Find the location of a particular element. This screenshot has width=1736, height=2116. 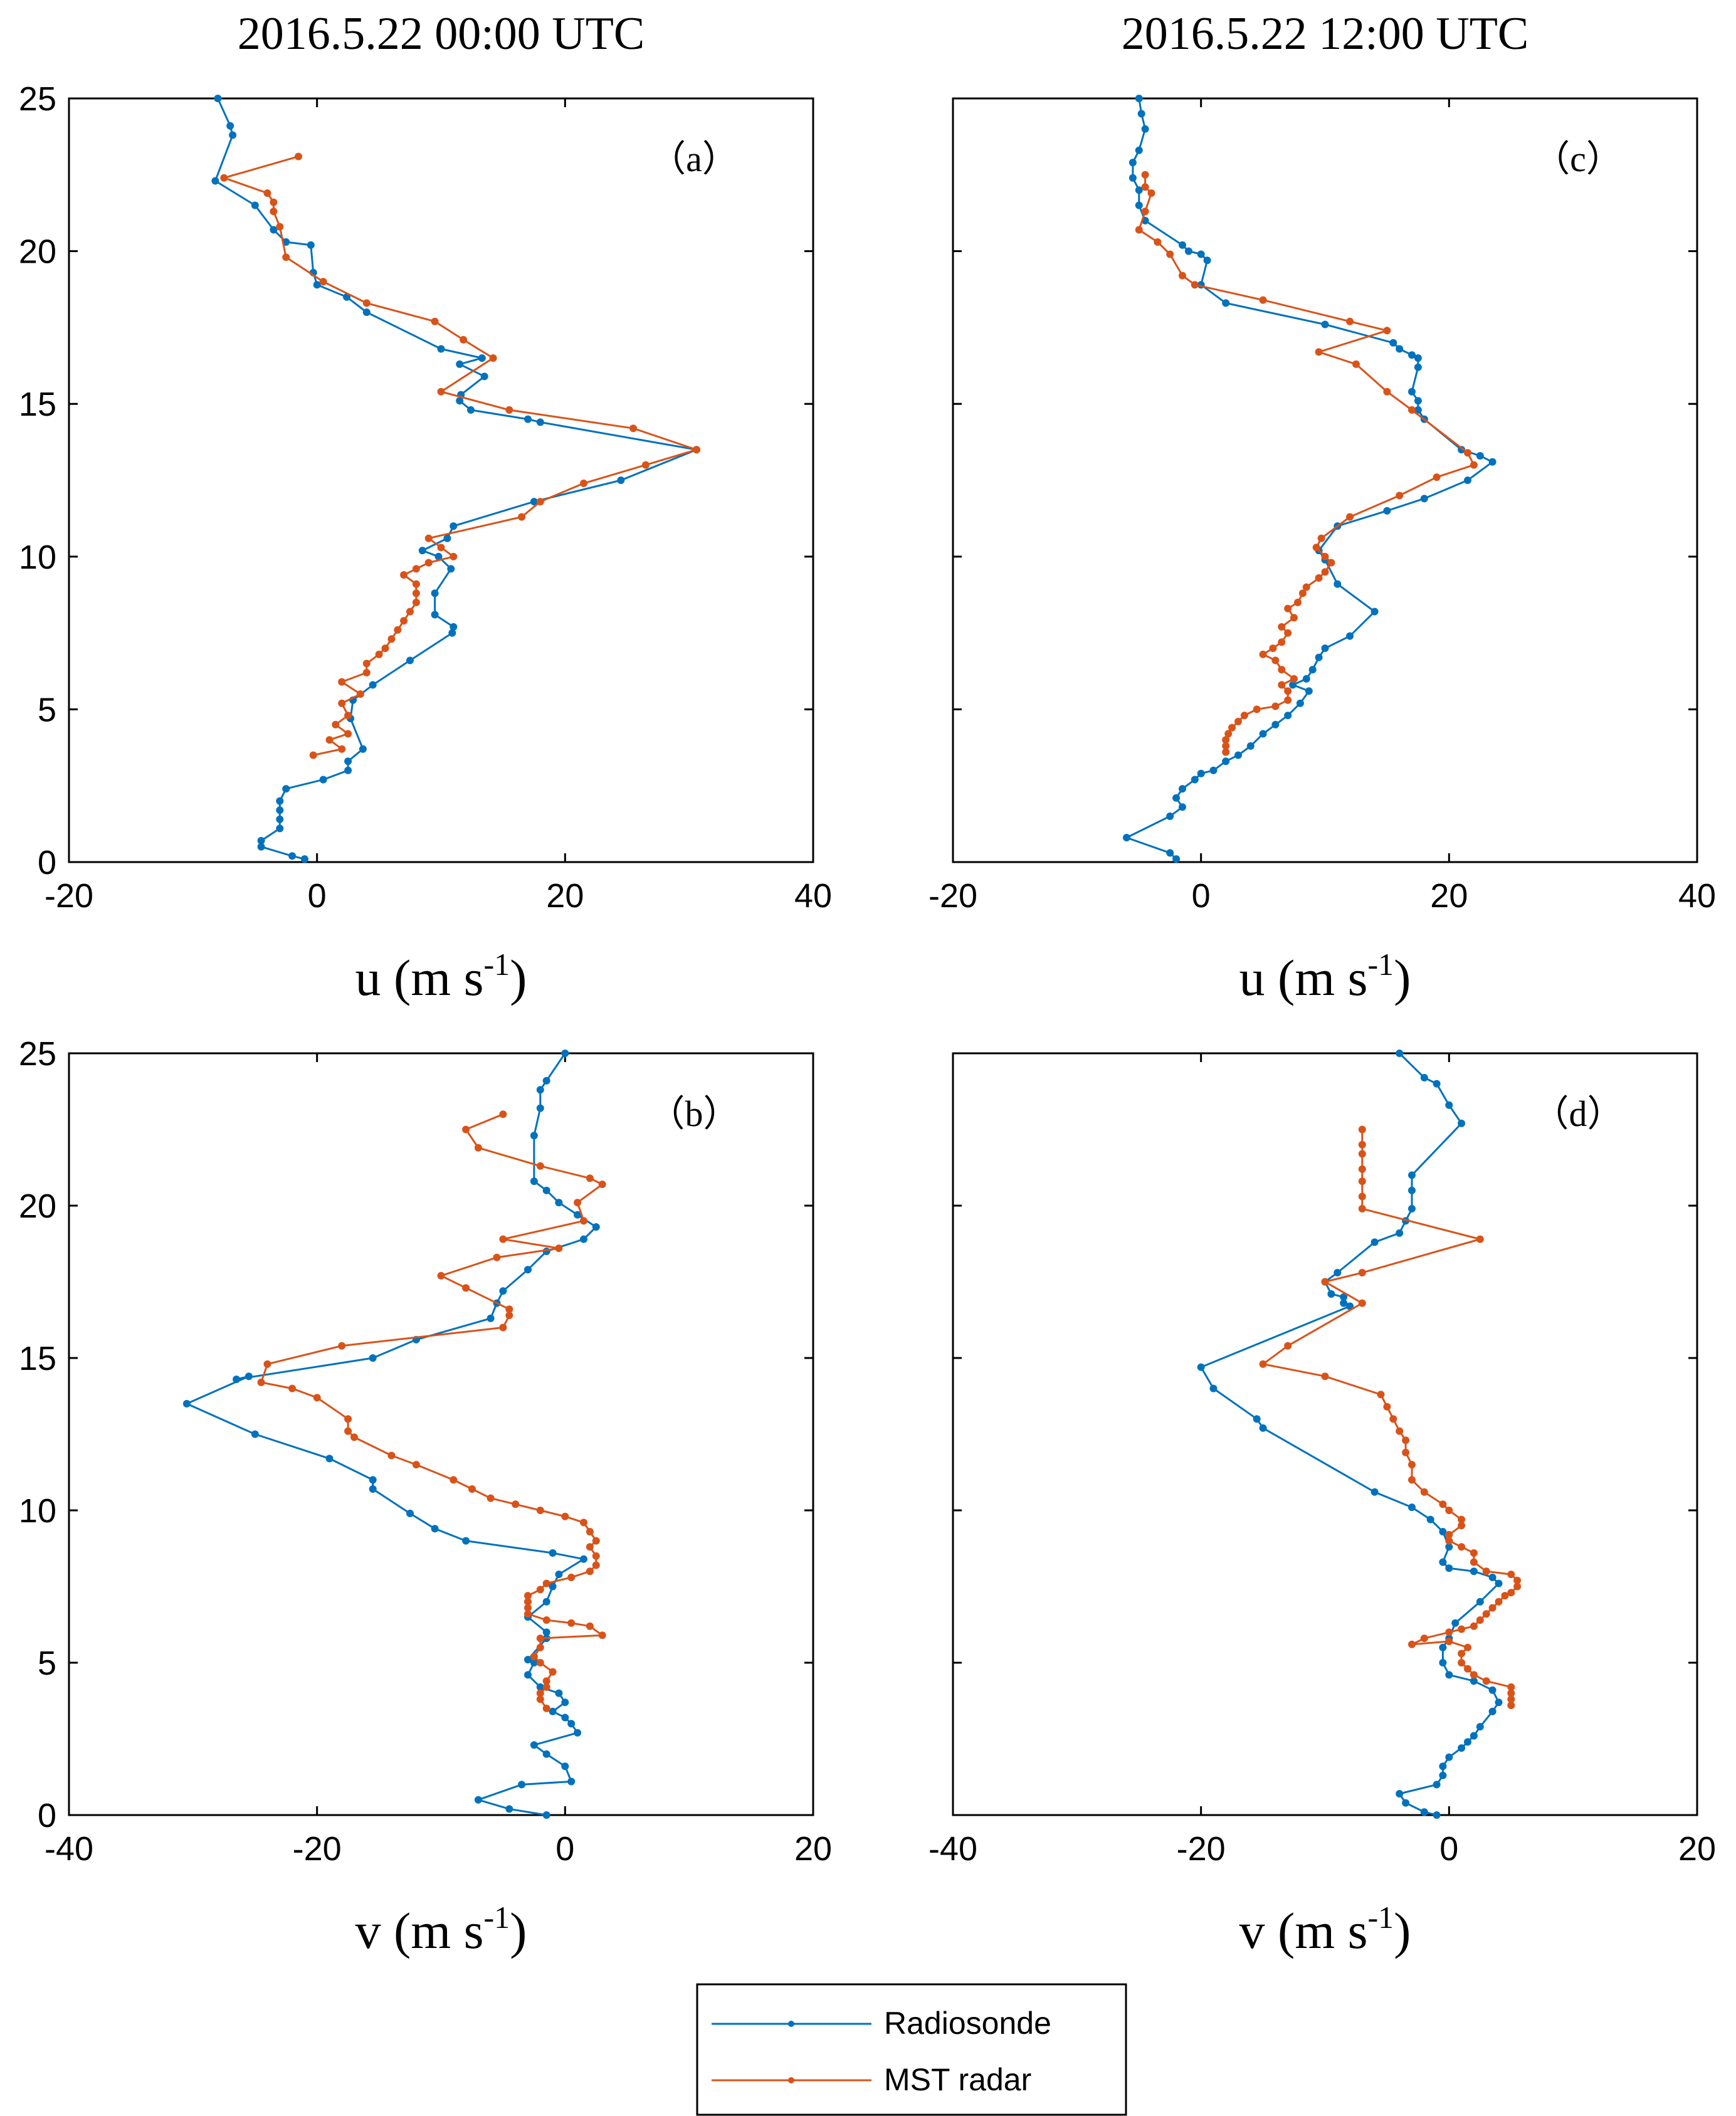

panel-label: （a） is located at coordinates (694, 159).